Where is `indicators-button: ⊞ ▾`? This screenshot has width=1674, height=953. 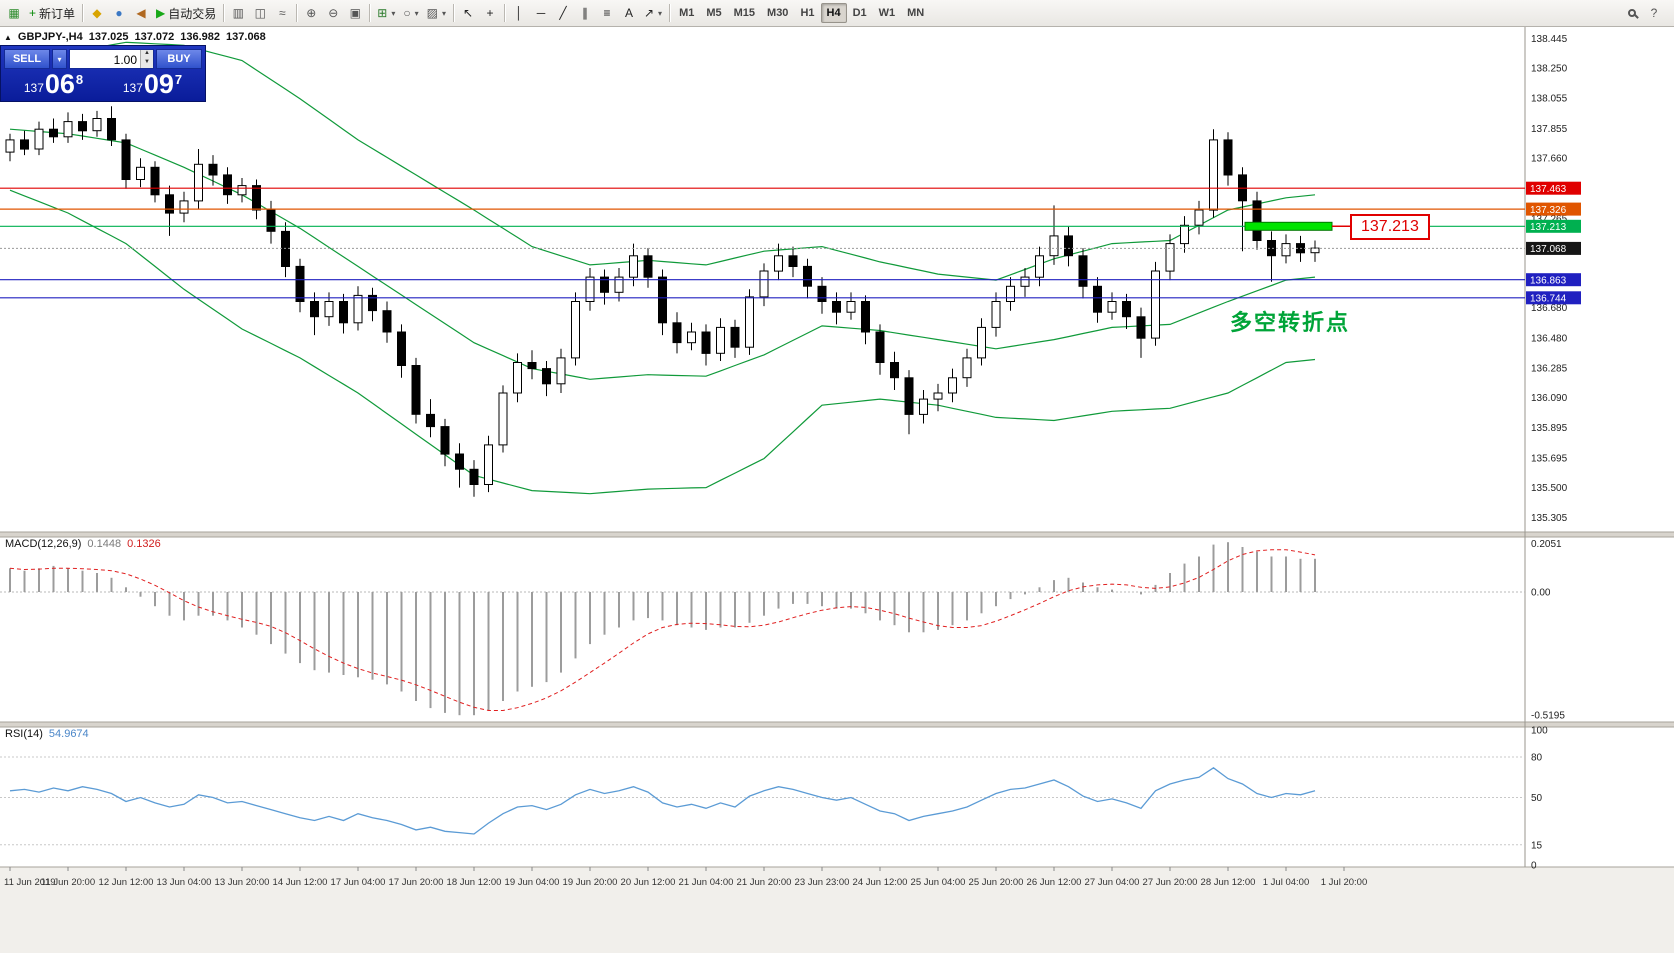 indicators-button: ⊞ ▾ is located at coordinates (386, 13).